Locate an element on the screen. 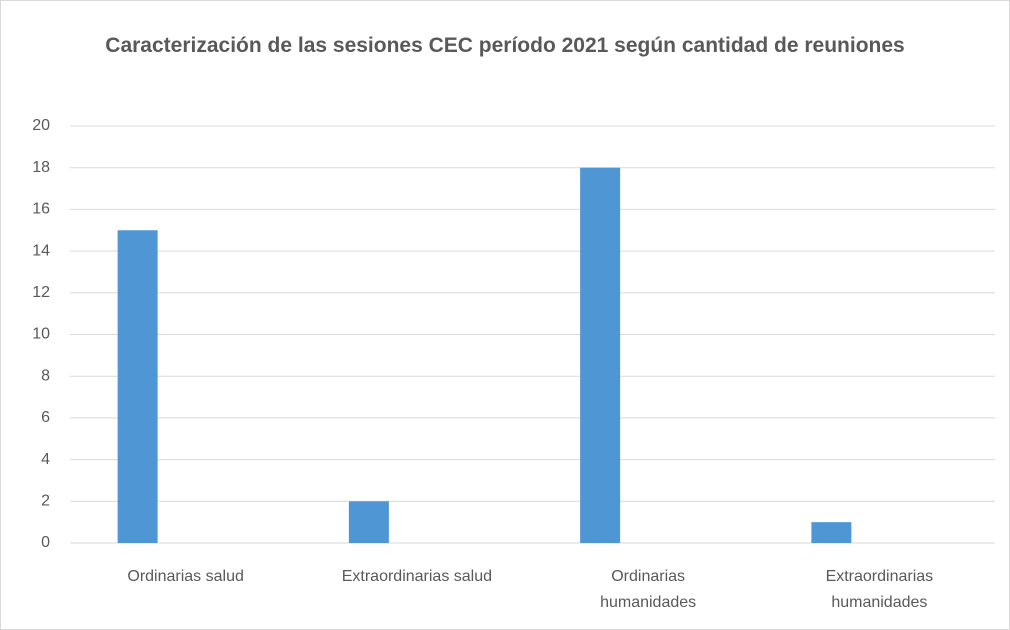 The height and width of the screenshot is (630, 1010). x-tick-label: Extraordinarias salud is located at coordinates (417, 576).